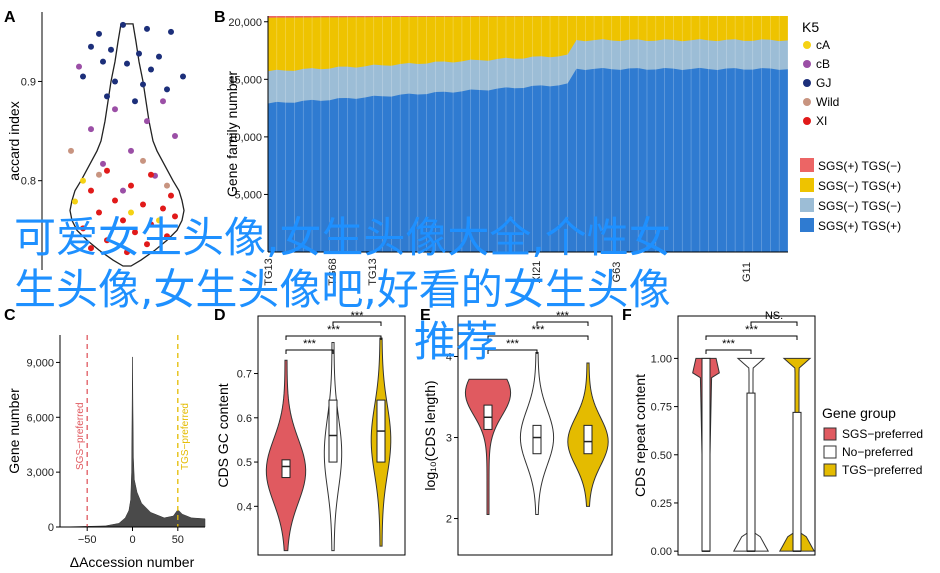 Image resolution: width=940 pixels, height=573 pixels. I want to click on y-tick-label: 9,000, so click(40, 363).